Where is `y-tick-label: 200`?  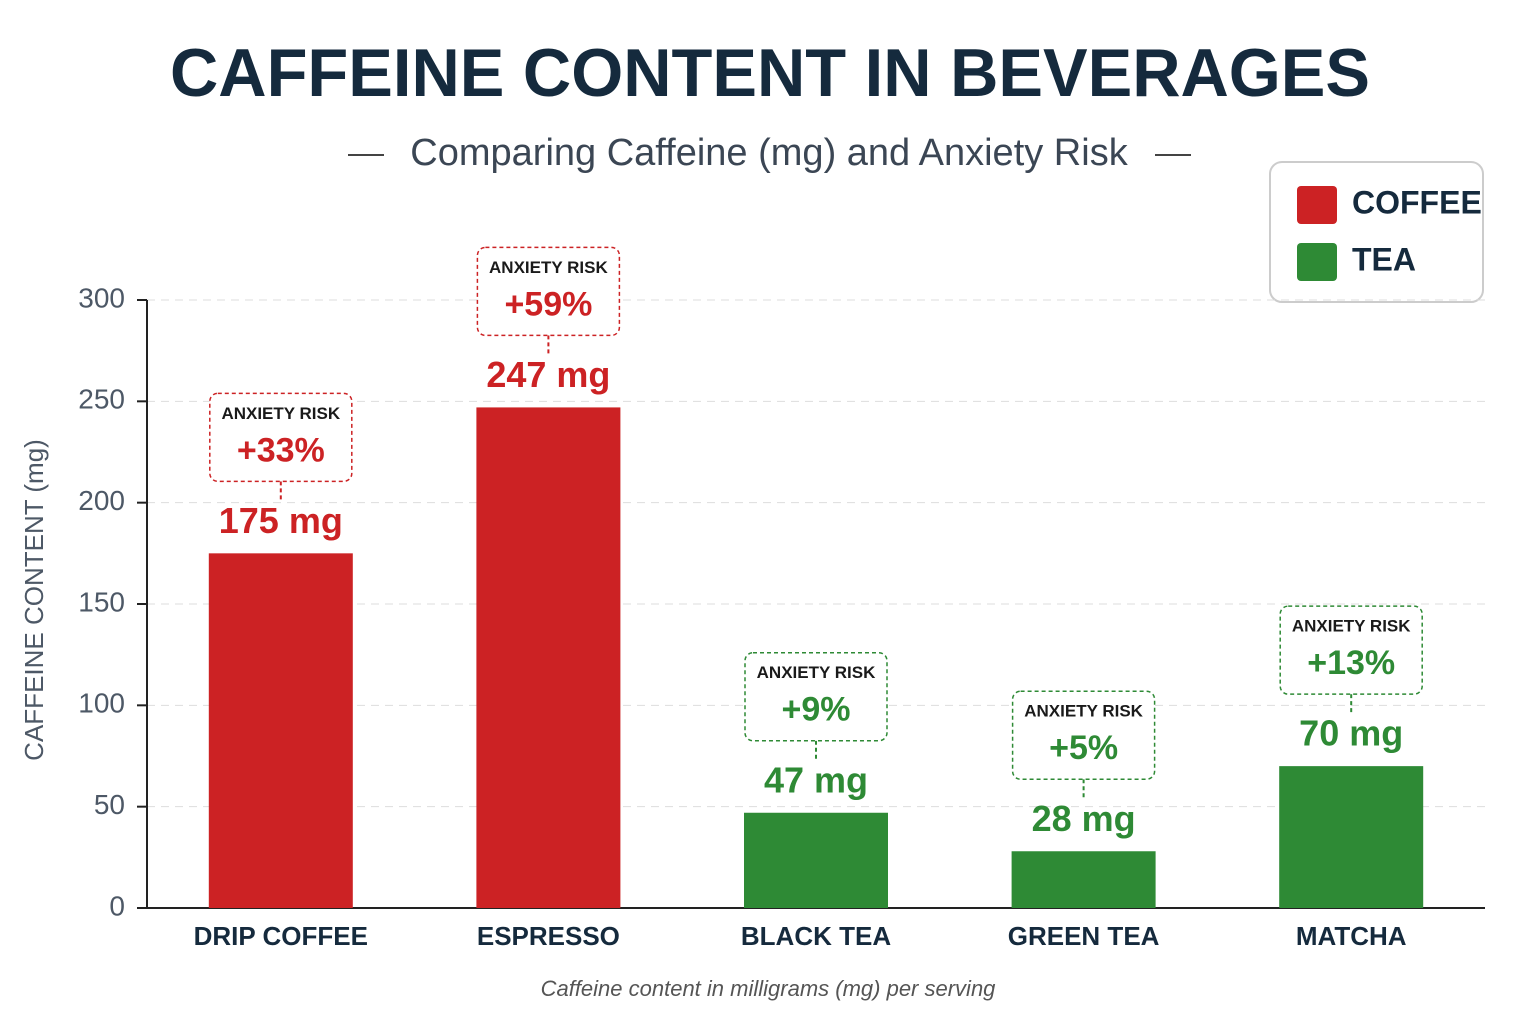
y-tick-label: 200 is located at coordinates (101, 500).